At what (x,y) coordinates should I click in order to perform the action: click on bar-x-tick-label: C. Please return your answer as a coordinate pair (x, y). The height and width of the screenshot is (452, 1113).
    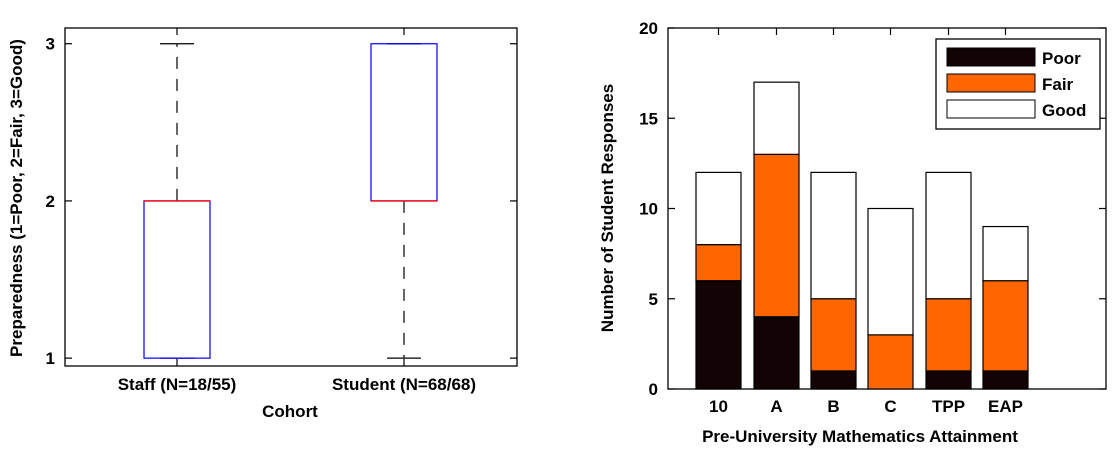
    Looking at the image, I should click on (890, 406).